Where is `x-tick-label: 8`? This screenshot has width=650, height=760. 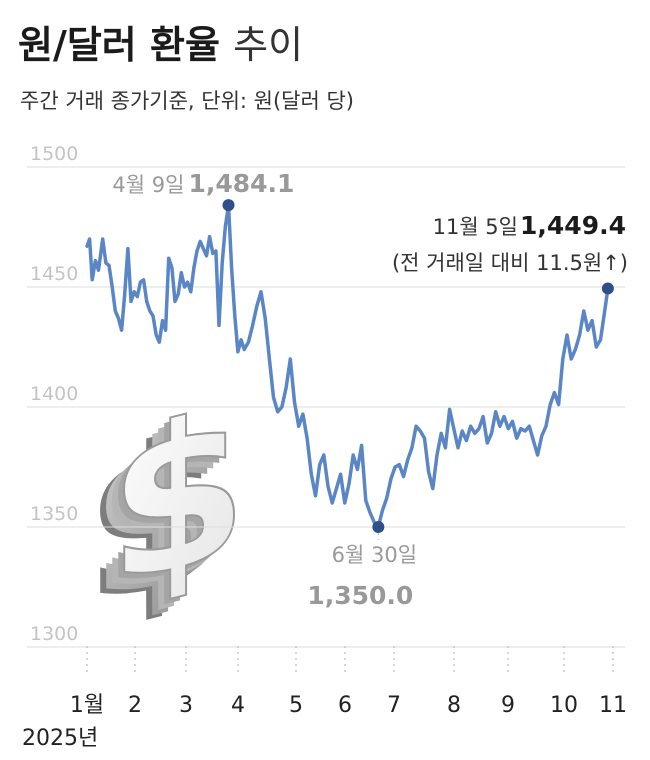
x-tick-label: 8 is located at coordinates (454, 705).